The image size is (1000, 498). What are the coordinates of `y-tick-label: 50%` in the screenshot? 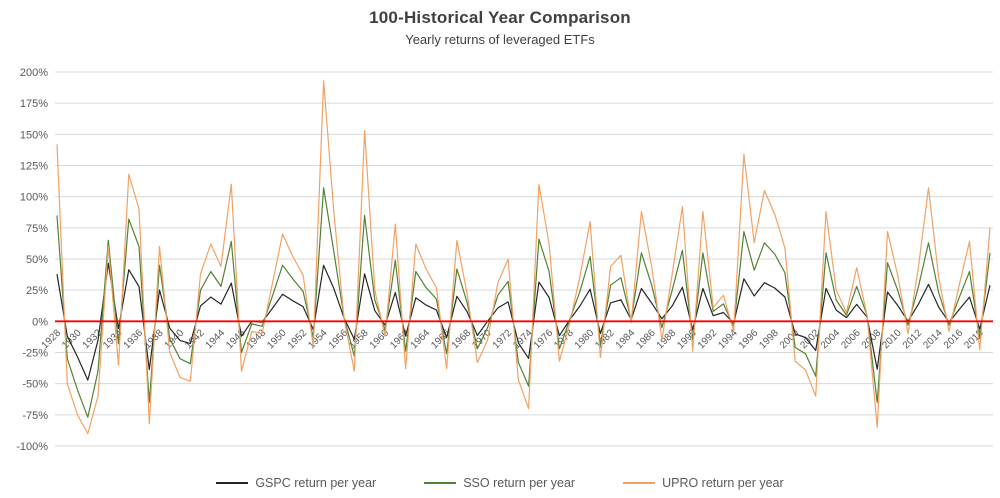 It's located at (37, 260).